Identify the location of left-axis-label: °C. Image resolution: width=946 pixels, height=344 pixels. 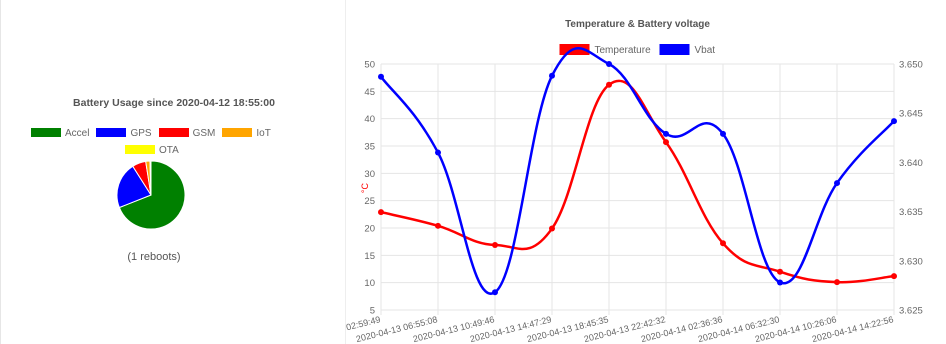
(365, 187).